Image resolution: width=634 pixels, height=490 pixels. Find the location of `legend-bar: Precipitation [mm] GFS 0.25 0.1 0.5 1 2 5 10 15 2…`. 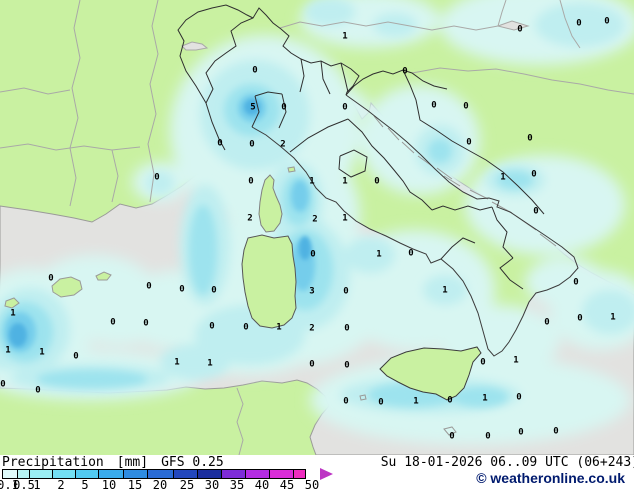

legend-bar: Precipitation [mm] GFS 0.25 0.1 0.5 1 2 5 10 15 2… is located at coordinates (317, 472).